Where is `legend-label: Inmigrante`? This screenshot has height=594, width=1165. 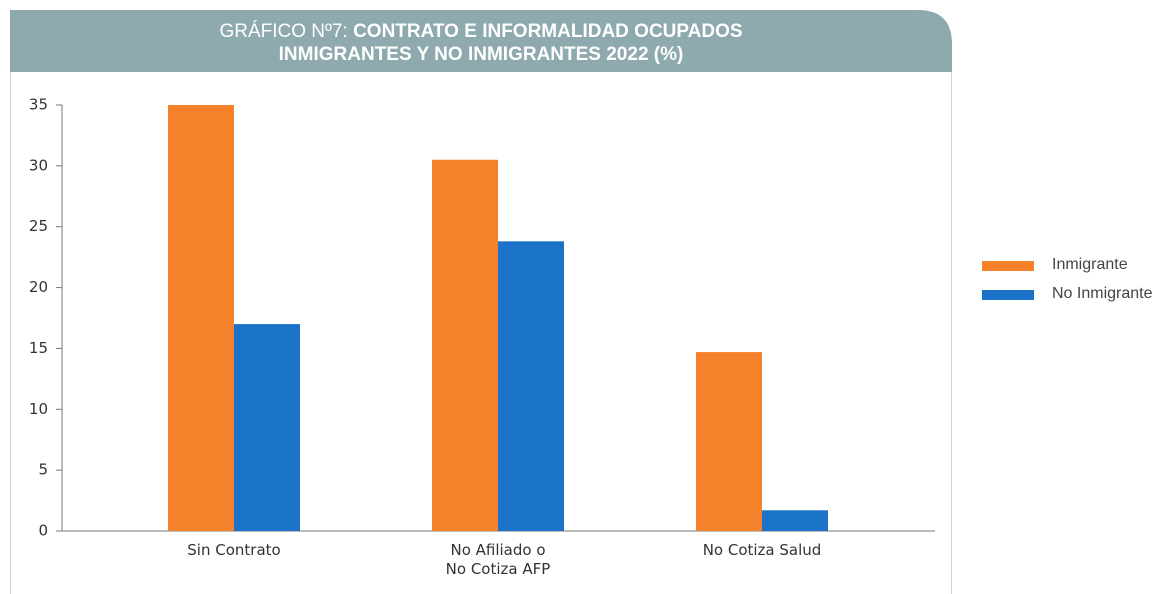 legend-label: Inmigrante is located at coordinates (1090, 264).